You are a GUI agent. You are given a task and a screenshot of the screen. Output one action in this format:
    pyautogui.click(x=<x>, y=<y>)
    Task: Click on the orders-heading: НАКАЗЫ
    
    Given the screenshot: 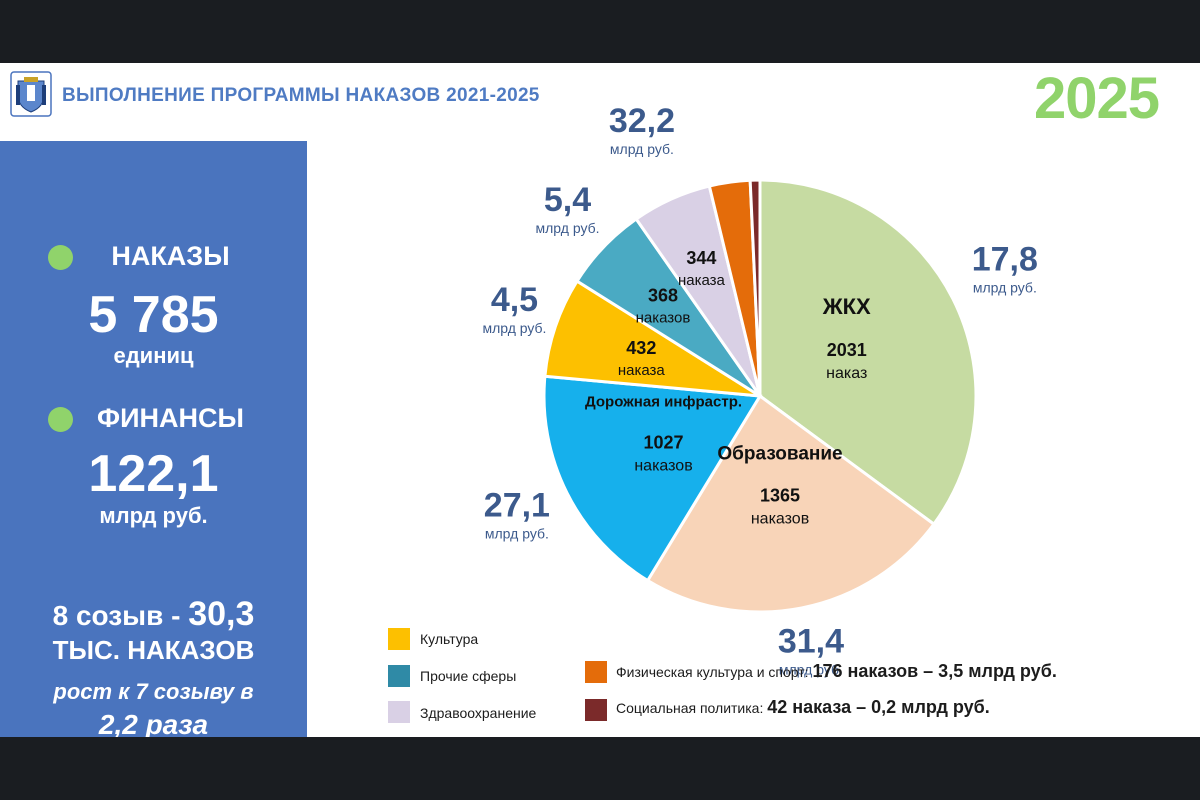 What is the action you would take?
    pyautogui.click(x=170, y=256)
    